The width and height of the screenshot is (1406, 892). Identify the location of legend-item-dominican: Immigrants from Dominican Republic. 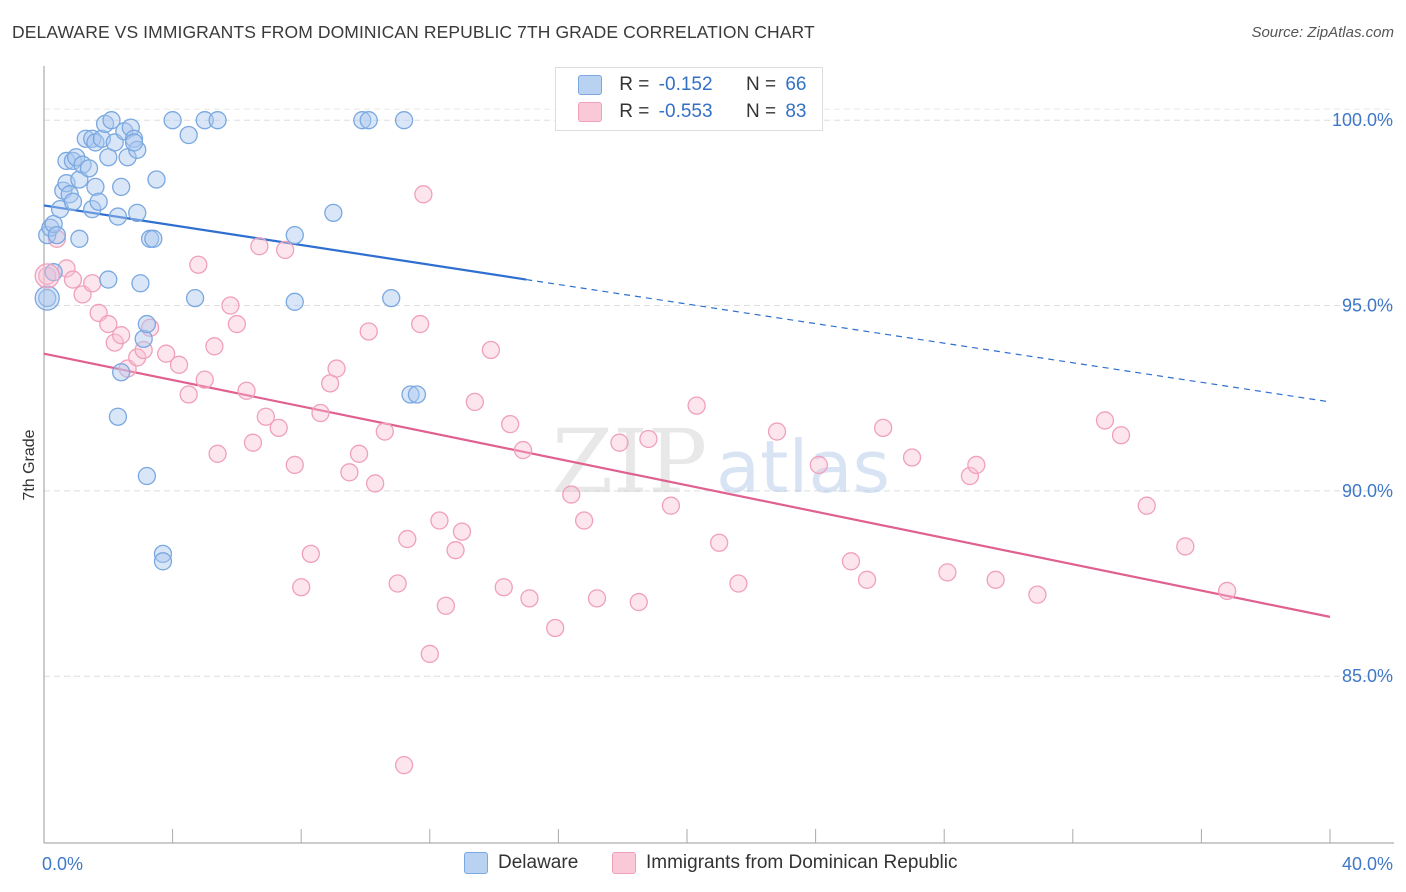
(785, 863).